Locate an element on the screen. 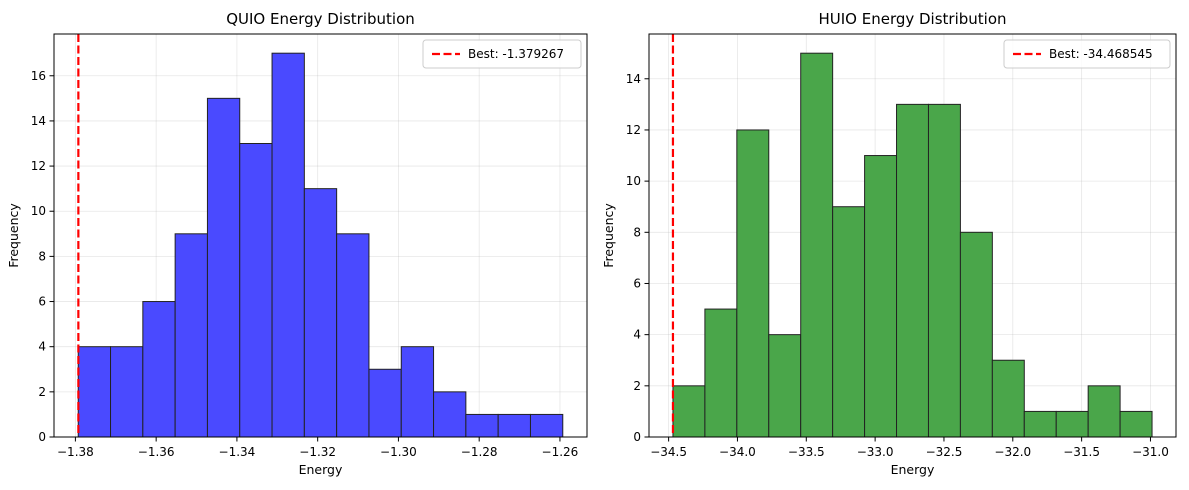 The width and height of the screenshot is (1189, 490). x-tick-label: −34.5 is located at coordinates (668, 452).